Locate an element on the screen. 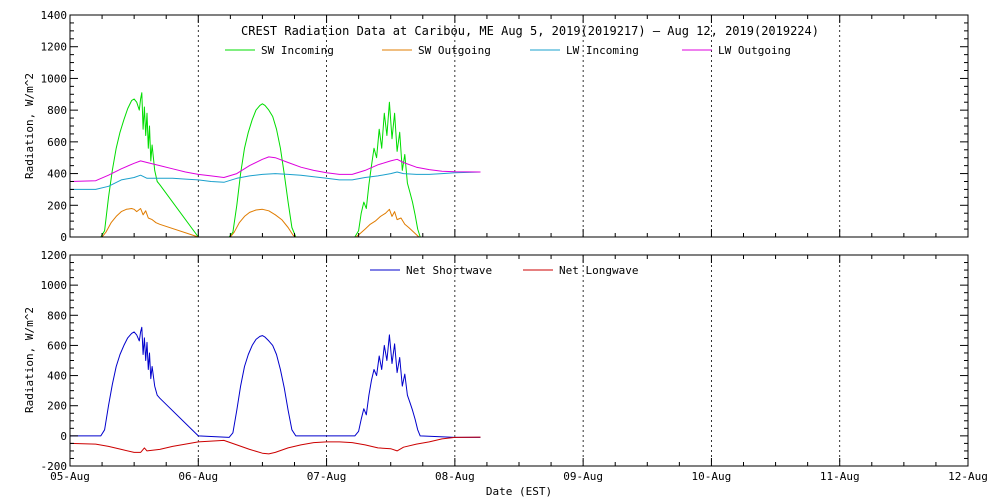 This screenshot has height=500, width=1000. series-line-lw-outgoing is located at coordinates (275, 169).